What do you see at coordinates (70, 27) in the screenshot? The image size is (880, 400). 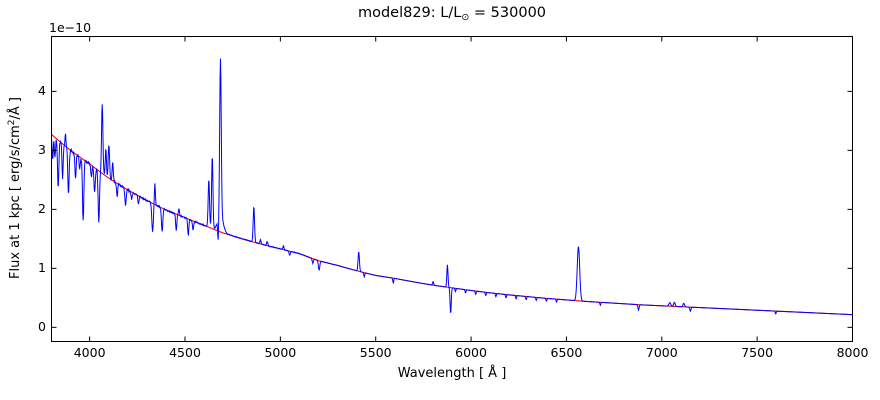 I see `y-axis-offset-text: 1e−10` at bounding box center [70, 27].